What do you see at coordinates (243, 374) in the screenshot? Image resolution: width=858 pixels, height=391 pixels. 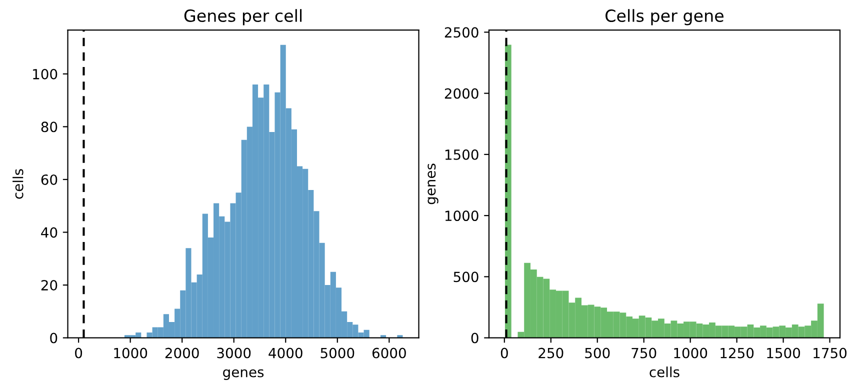 I see `x-axis-title: genes` at bounding box center [243, 374].